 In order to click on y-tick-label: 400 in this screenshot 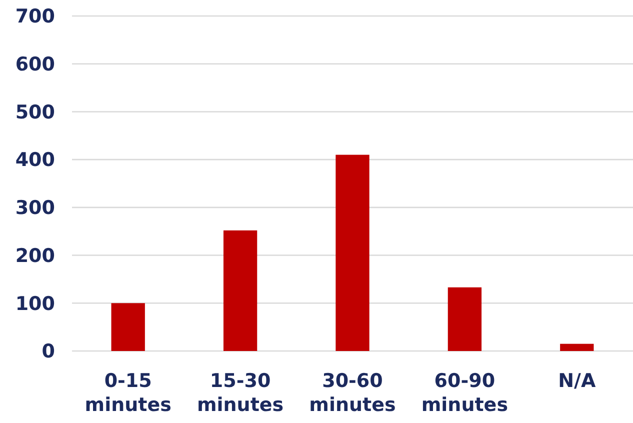, I will do `click(35, 160)`.